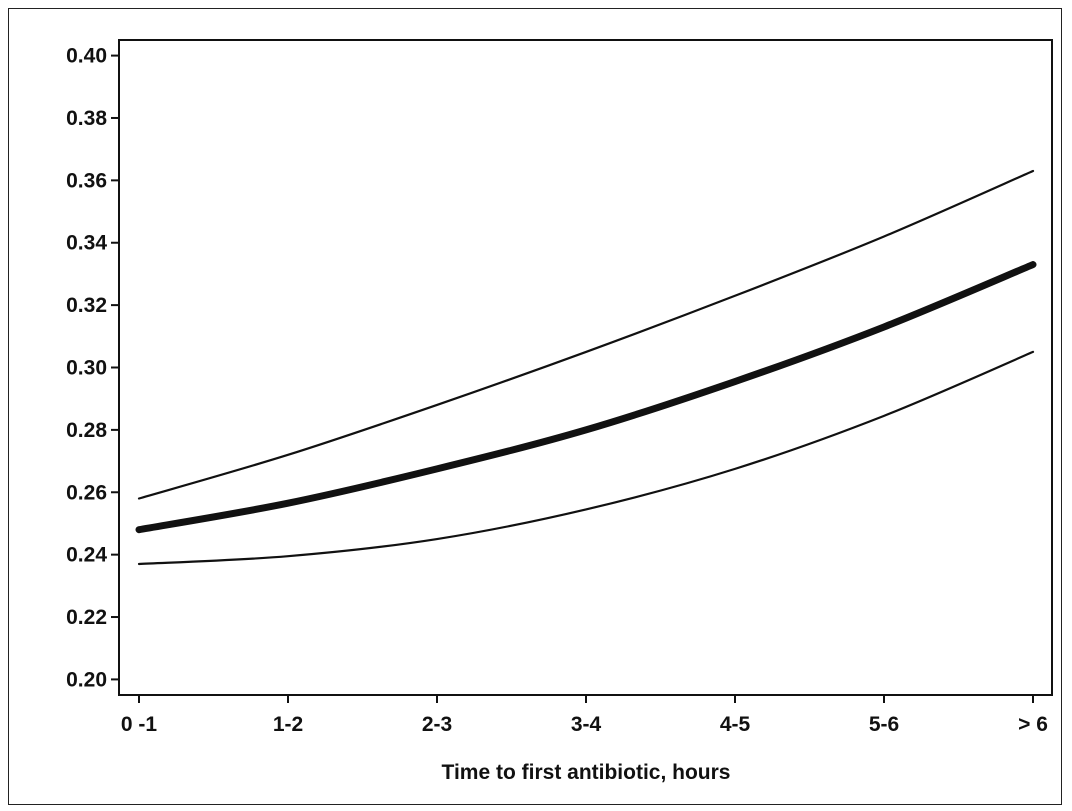  What do you see at coordinates (139, 724) in the screenshot?
I see `x-tick-label: 0 -1` at bounding box center [139, 724].